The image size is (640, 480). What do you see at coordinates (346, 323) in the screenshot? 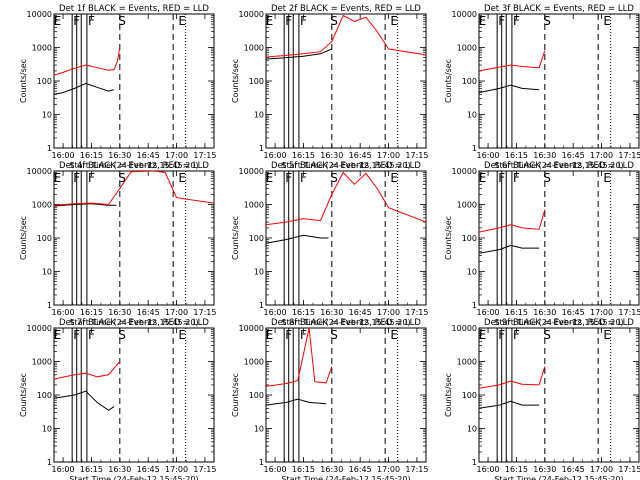
I see `plot-title: Det 8f BLACK = Events, RED = LLD` at bounding box center [346, 323].